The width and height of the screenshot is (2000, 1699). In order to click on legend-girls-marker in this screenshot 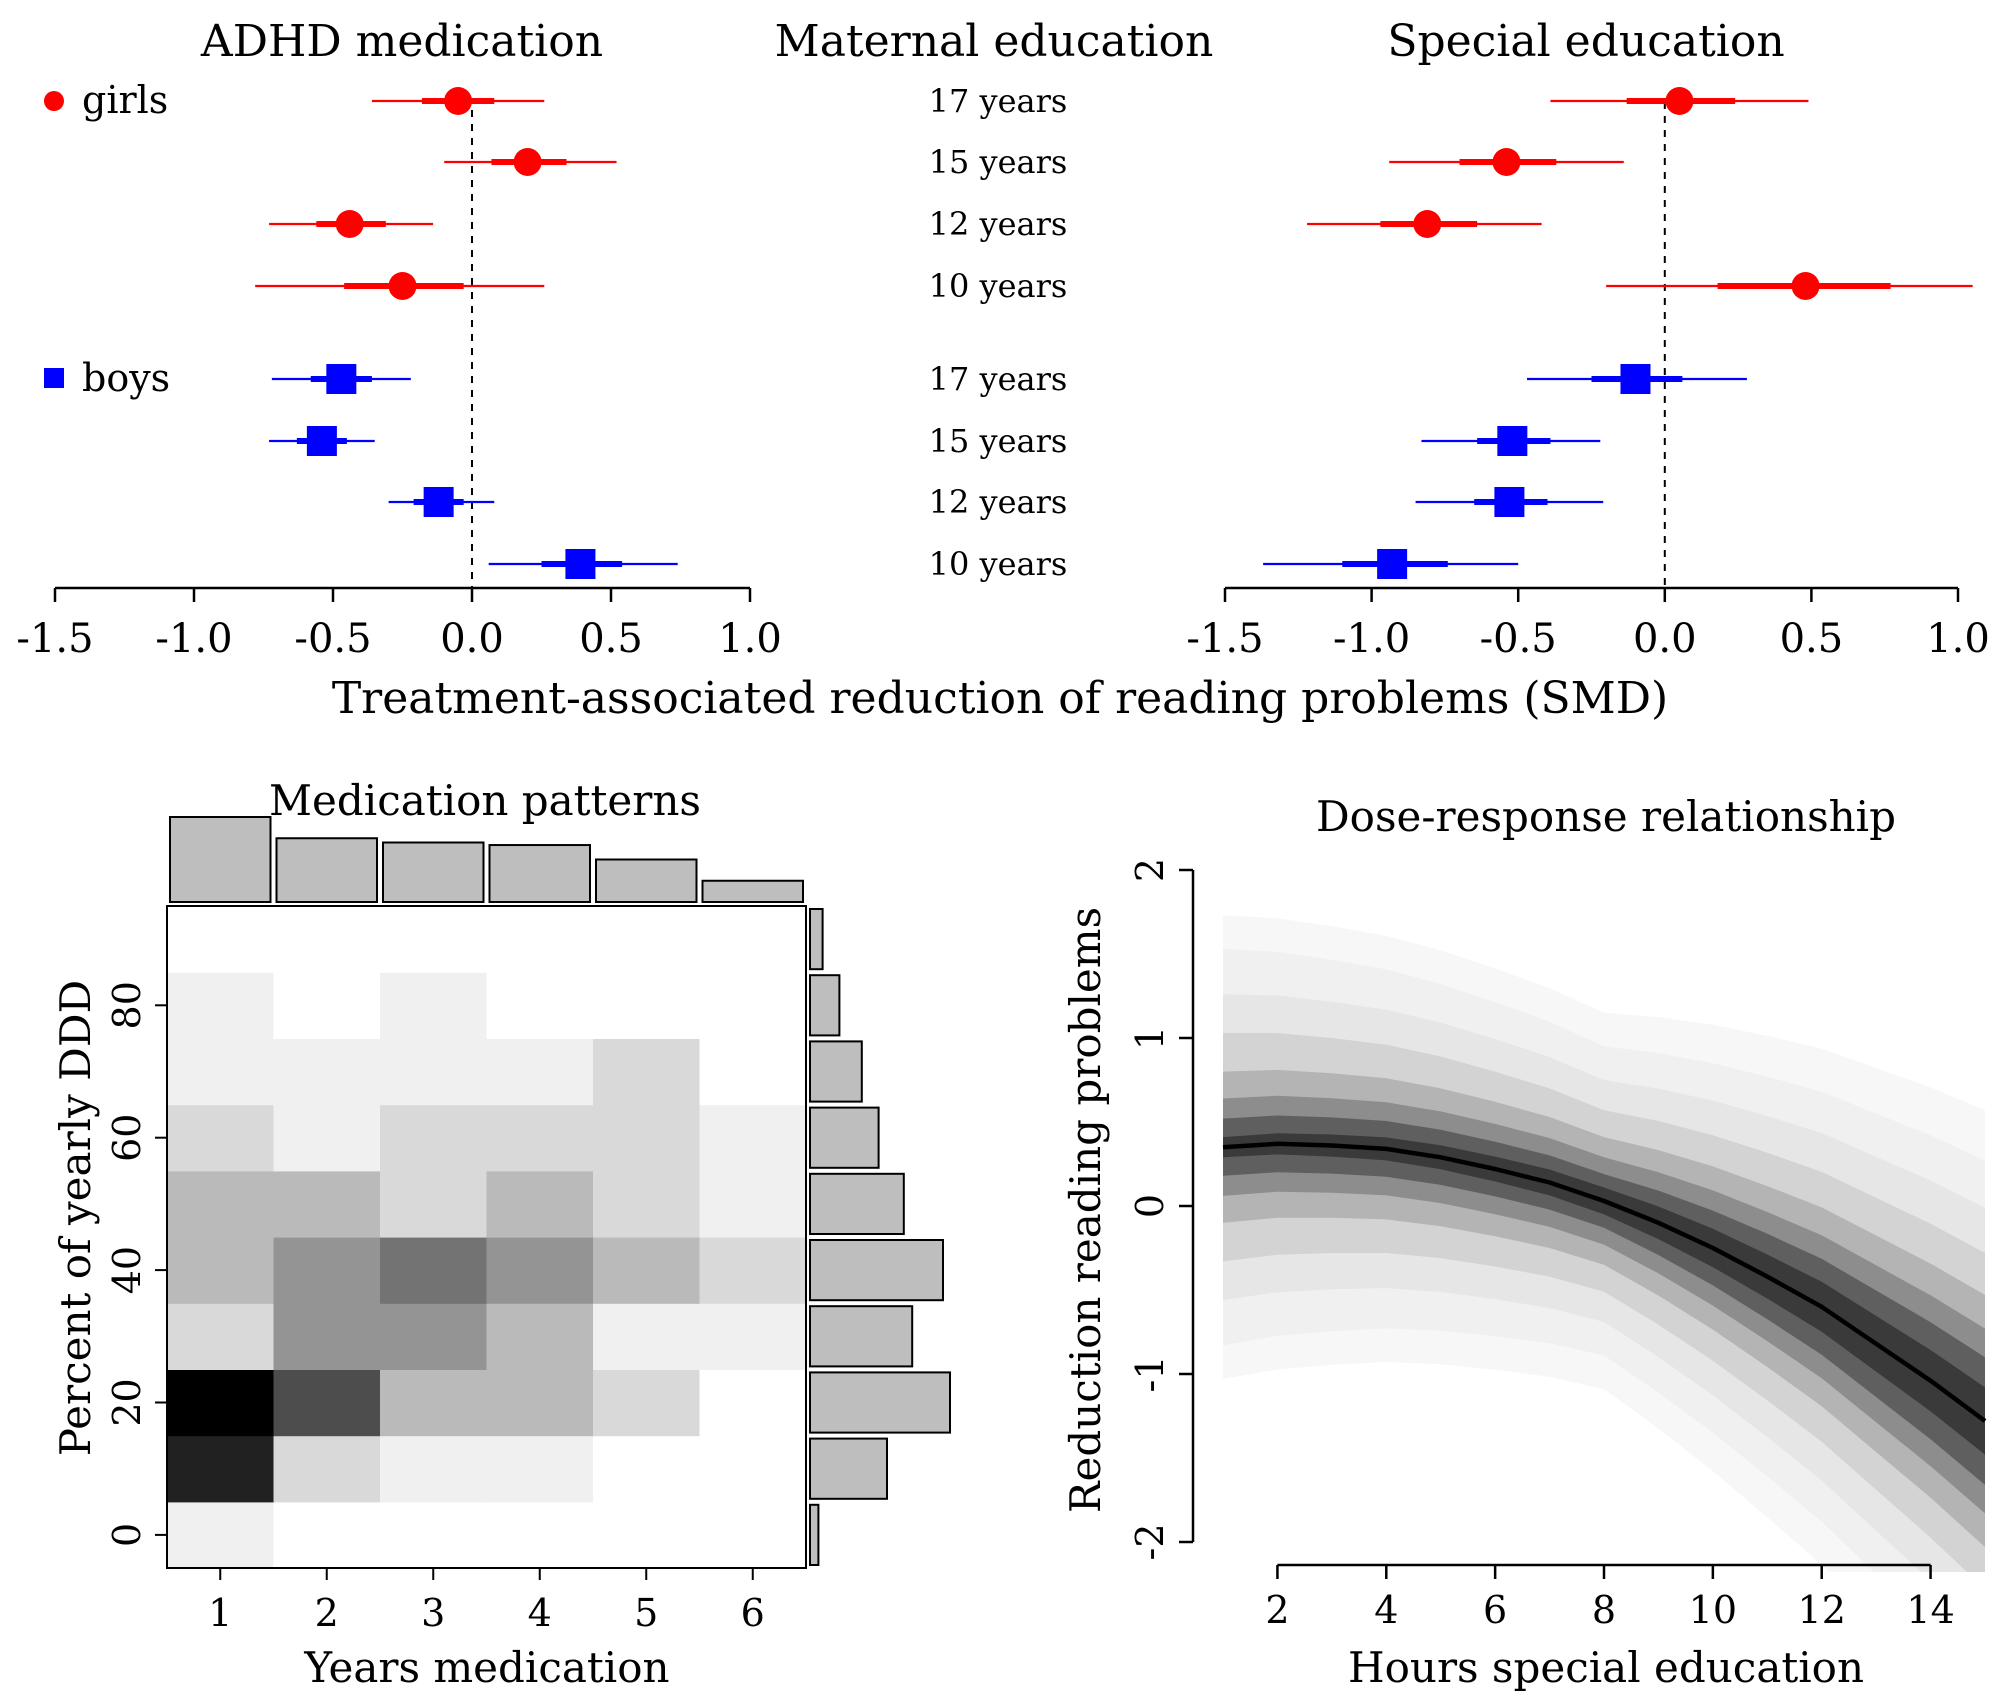, I will do `click(54, 101)`.